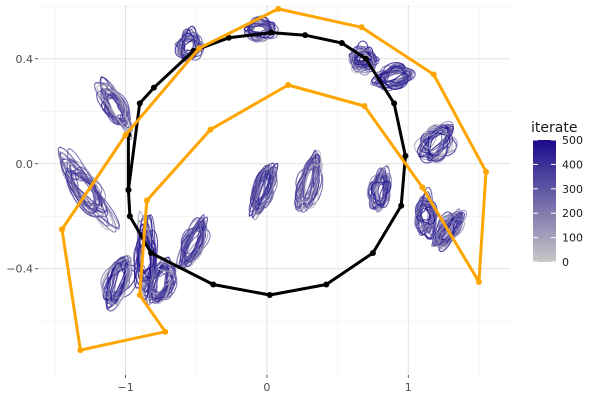 The height and width of the screenshot is (400, 600). What do you see at coordinates (554, 128) in the screenshot?
I see `legend-title: iterate` at bounding box center [554, 128].